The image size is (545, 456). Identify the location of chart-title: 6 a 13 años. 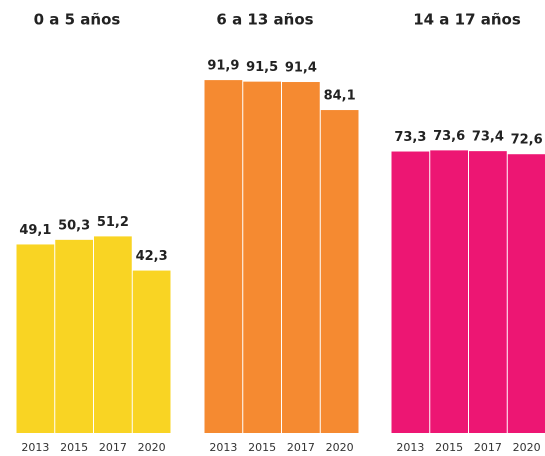
(264, 20).